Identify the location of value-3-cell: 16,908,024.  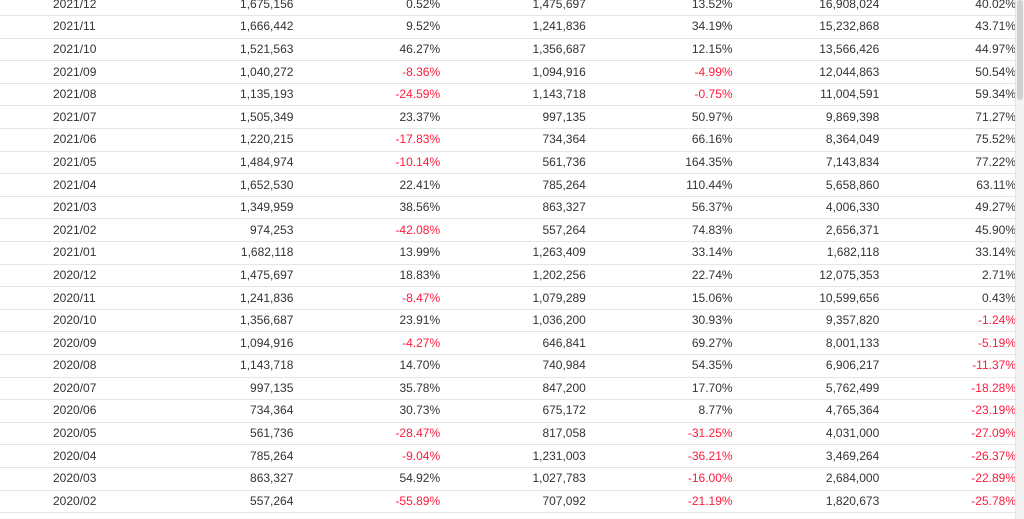
(806, 8).